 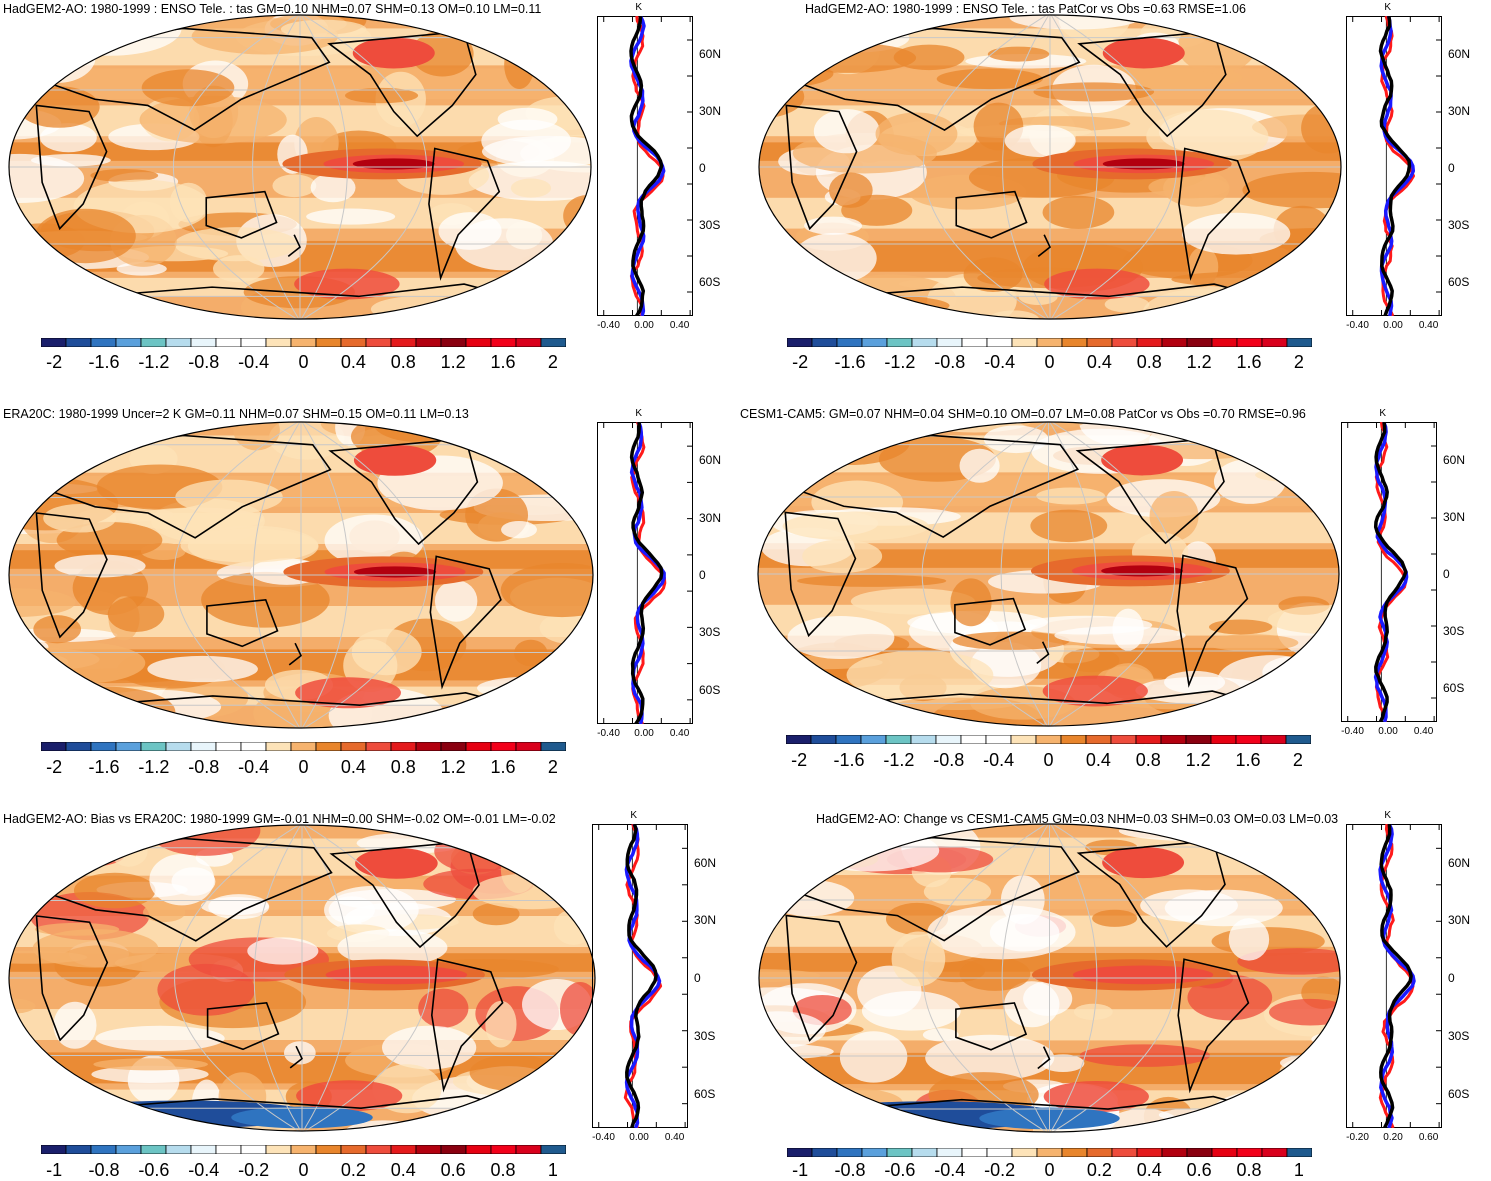 What do you see at coordinates (1048, 760) in the screenshot?
I see `colorbar-tick-label: 0` at bounding box center [1048, 760].